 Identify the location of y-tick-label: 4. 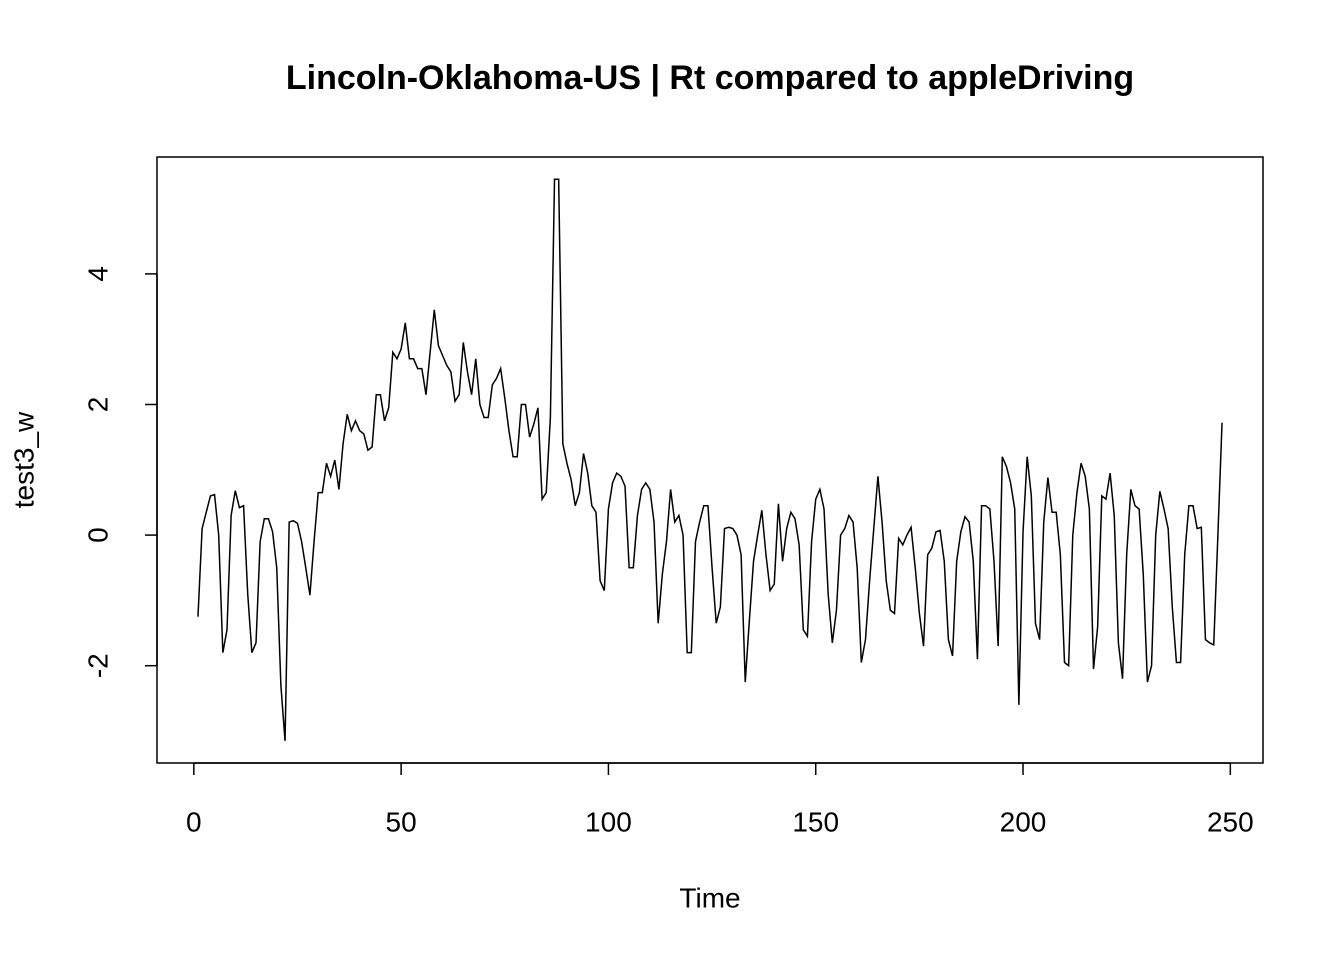
(97, 274).